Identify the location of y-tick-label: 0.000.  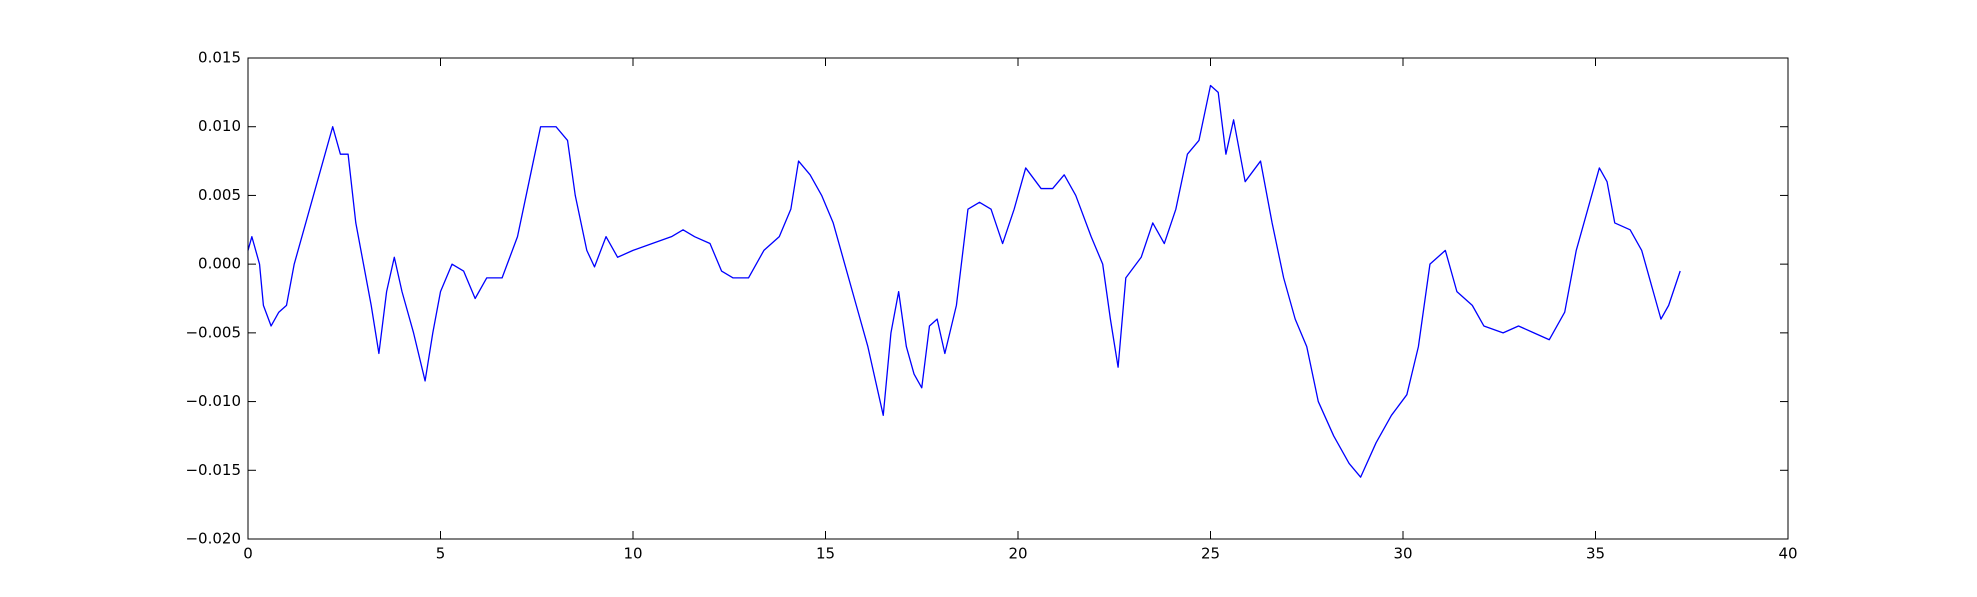
(219, 264).